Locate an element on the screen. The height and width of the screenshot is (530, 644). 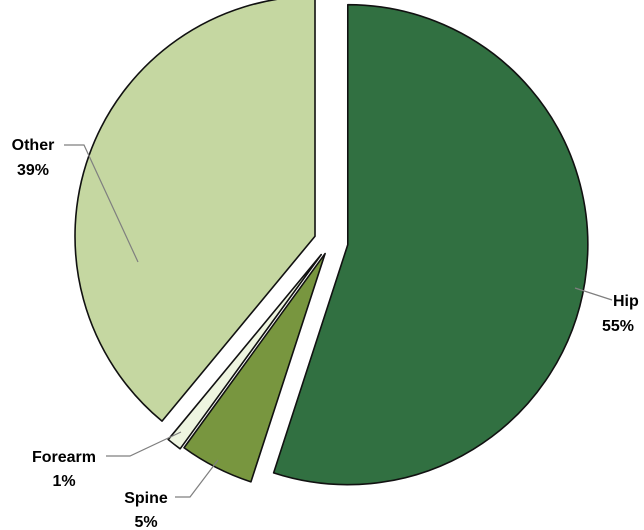
slice-percent-spine: 5% is located at coordinates (145, 522).